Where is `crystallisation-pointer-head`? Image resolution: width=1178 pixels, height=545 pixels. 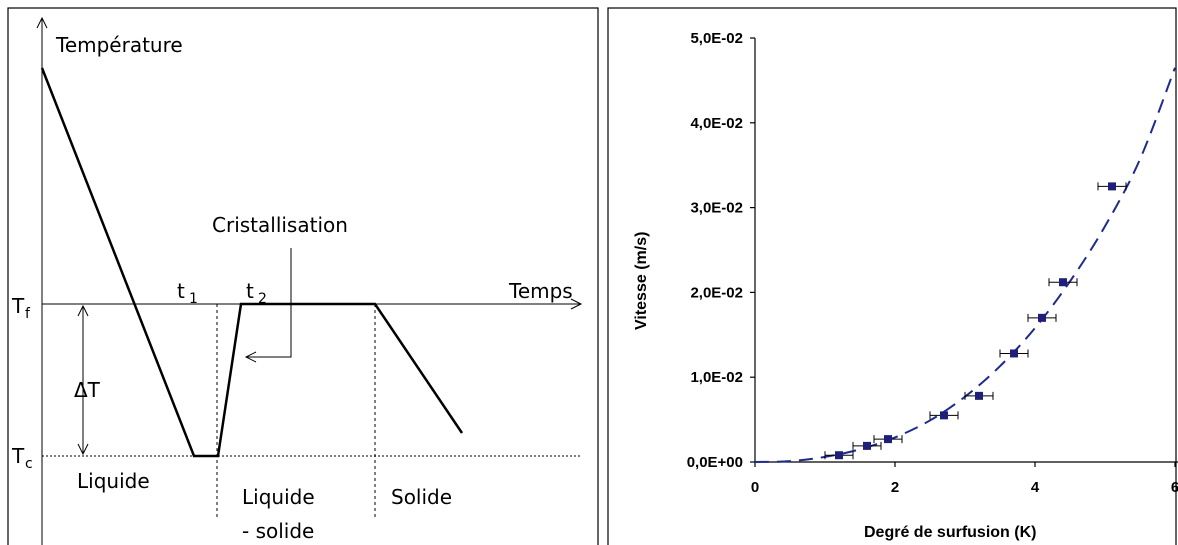 crystallisation-pointer-head is located at coordinates (250, 357).